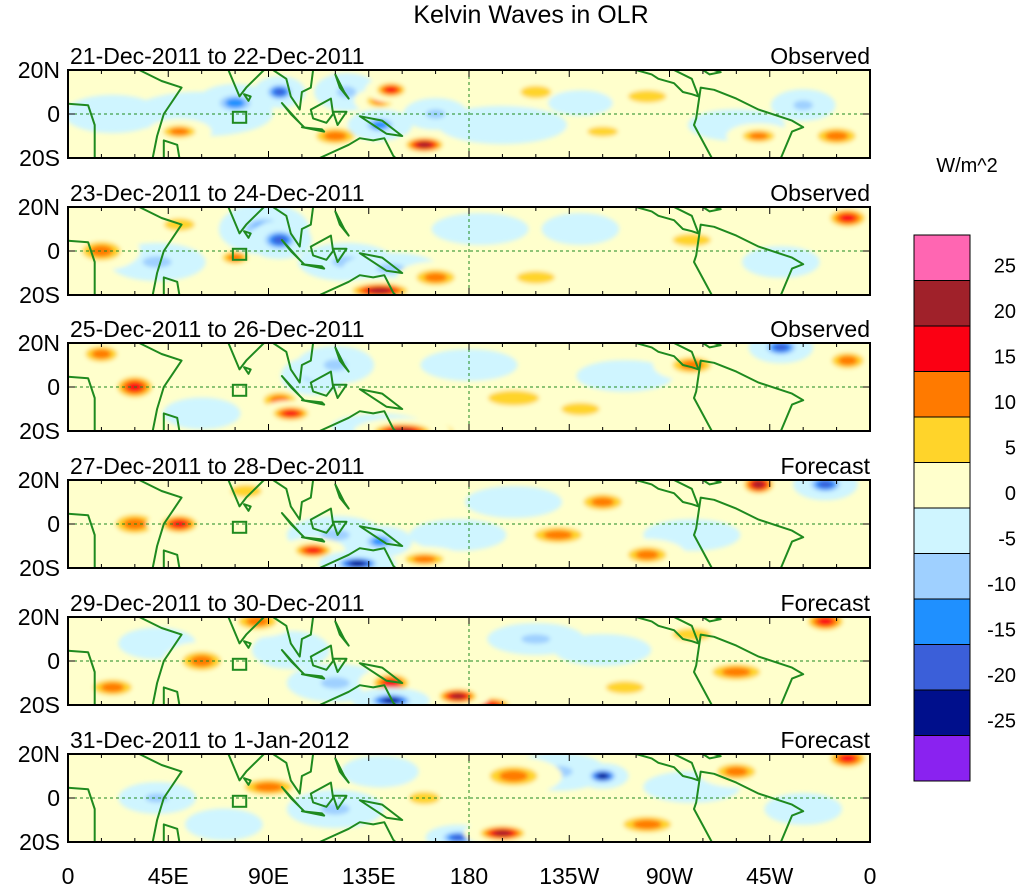 This screenshot has height=887, width=1021. What do you see at coordinates (217, 466) in the screenshot?
I see `panel-date-range: 27-Dec-2011 to 28-Dec-2011` at bounding box center [217, 466].